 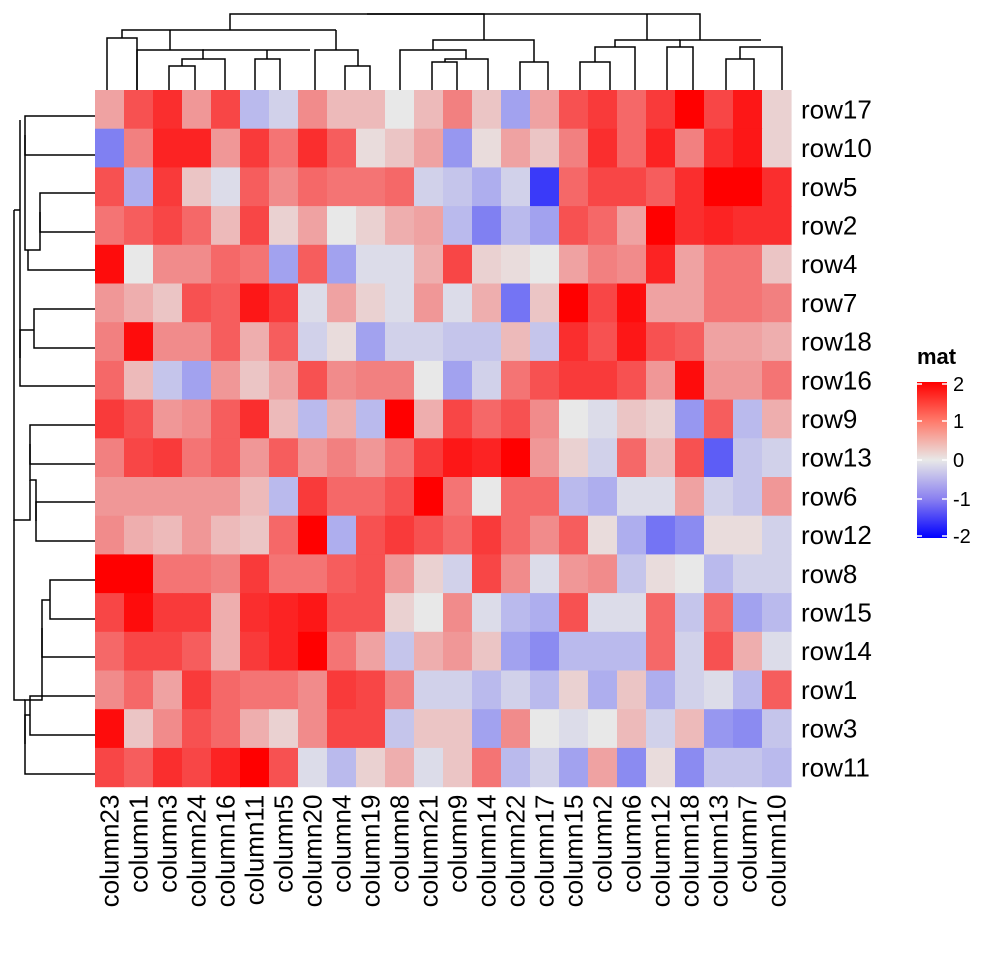 I want to click on row-label: row10, so click(x=836, y=148).